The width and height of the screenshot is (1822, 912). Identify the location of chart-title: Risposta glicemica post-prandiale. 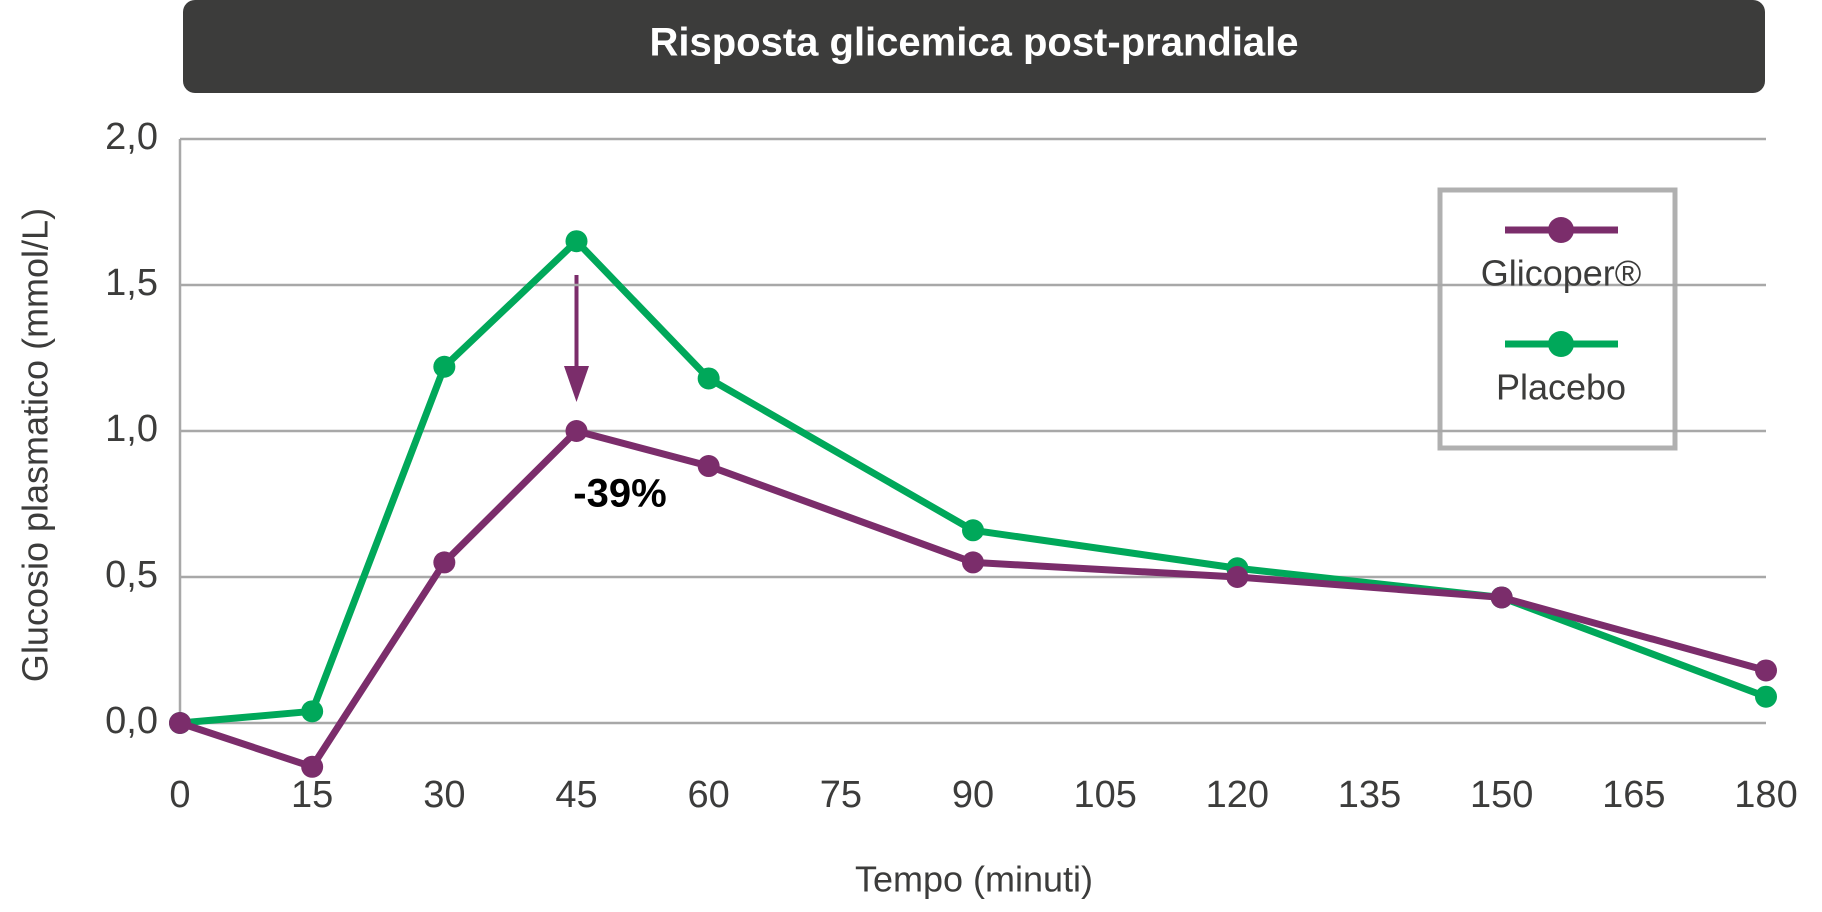
(973, 43).